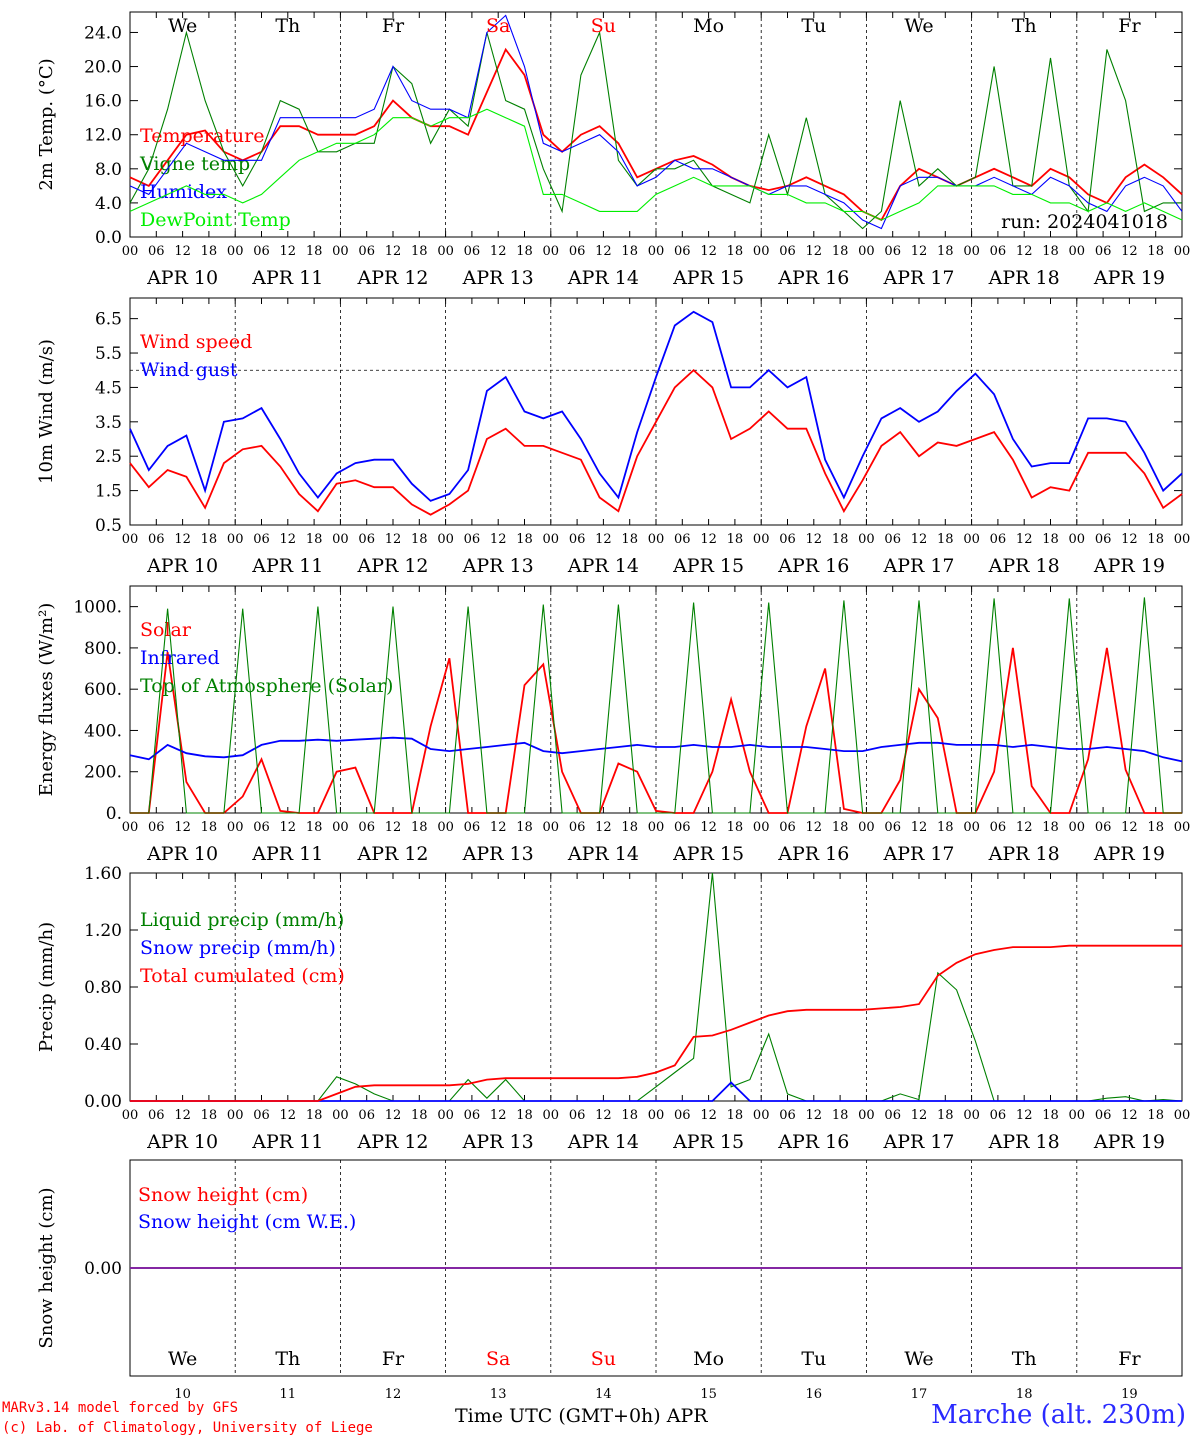  What do you see at coordinates (708, 26) in the screenshot?
I see `weekday-label: Mo` at bounding box center [708, 26].